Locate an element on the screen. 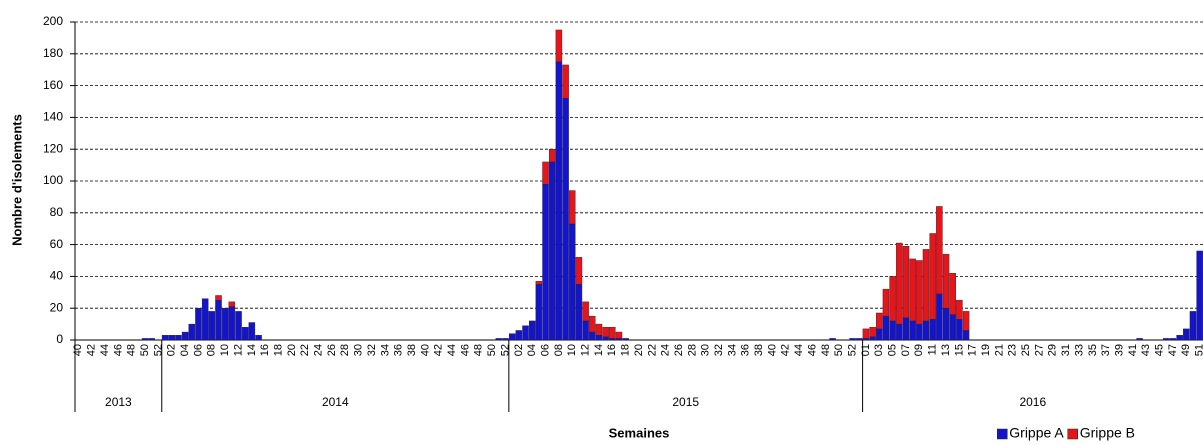 This screenshot has width=1203, height=445. x-tick-label: 47 is located at coordinates (1173, 350).